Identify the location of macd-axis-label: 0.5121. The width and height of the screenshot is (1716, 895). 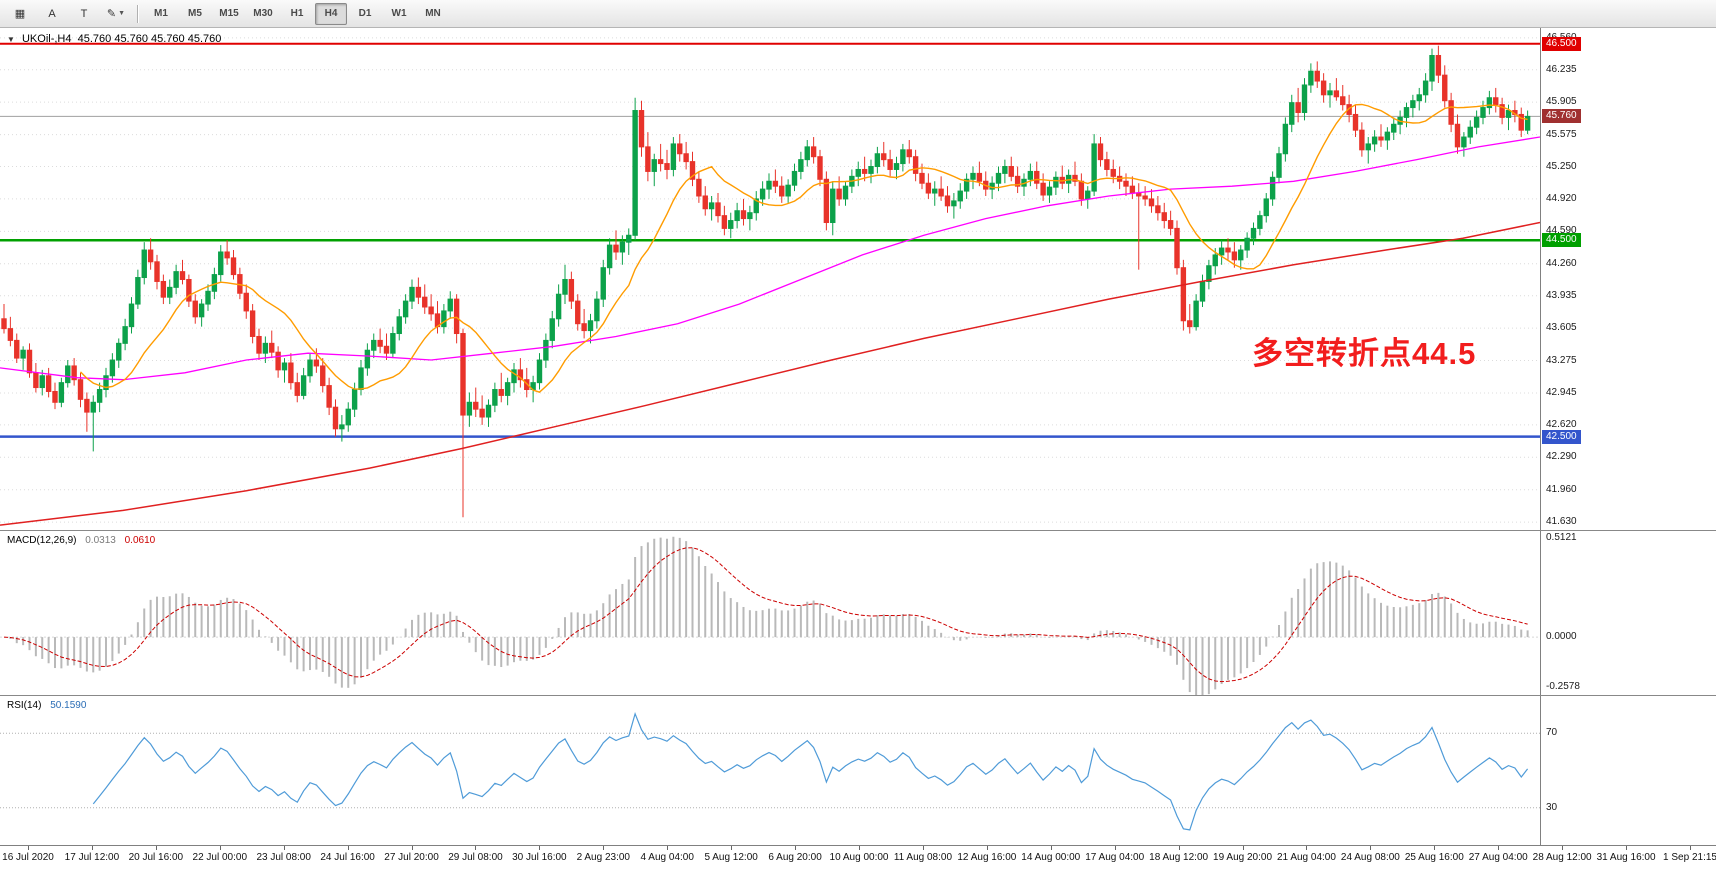
(1561, 538).